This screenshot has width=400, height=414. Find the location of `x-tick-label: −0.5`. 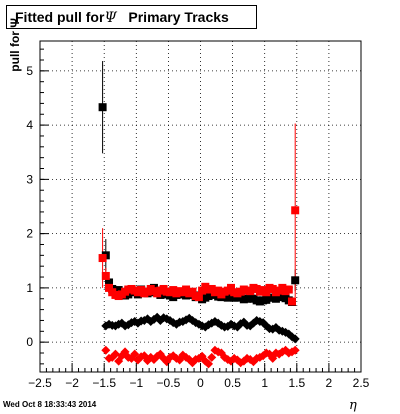

x-tick-label: −0.5 is located at coordinates (169, 383).